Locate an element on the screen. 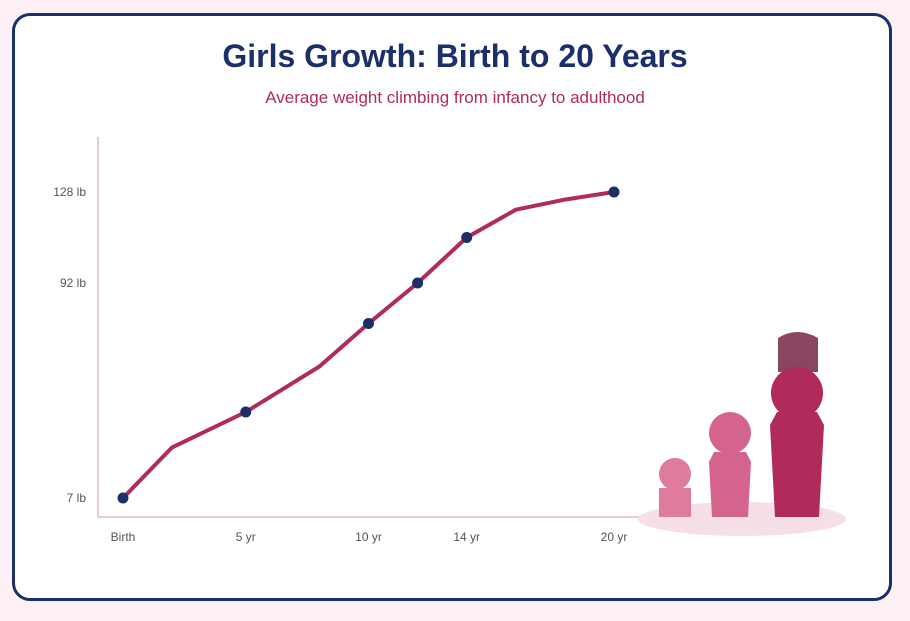 The height and width of the screenshot is (621, 910). x-tick-label: 5 yr is located at coordinates (246, 537).